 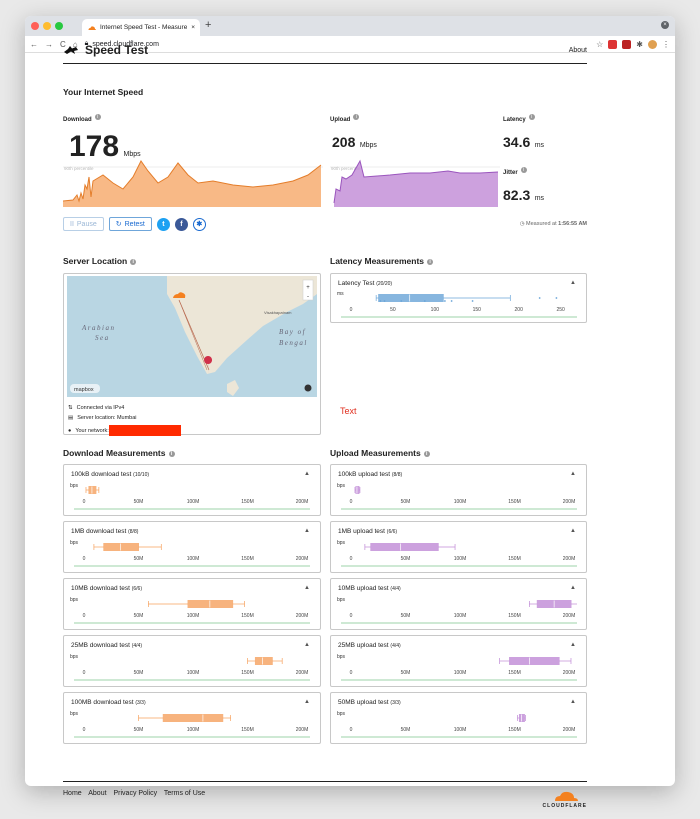 I want to click on home-icon: ⌂, so click(x=75, y=44).